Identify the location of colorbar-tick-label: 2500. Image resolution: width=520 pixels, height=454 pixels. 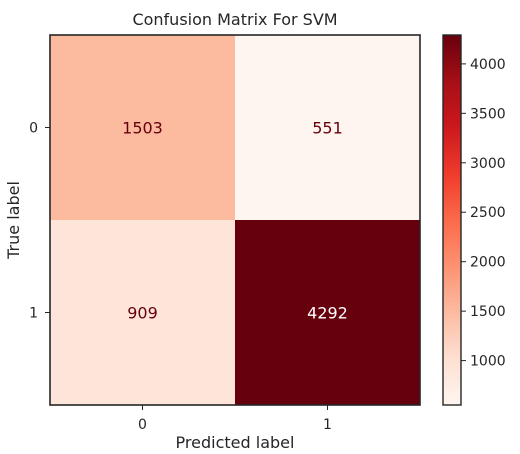
(488, 213).